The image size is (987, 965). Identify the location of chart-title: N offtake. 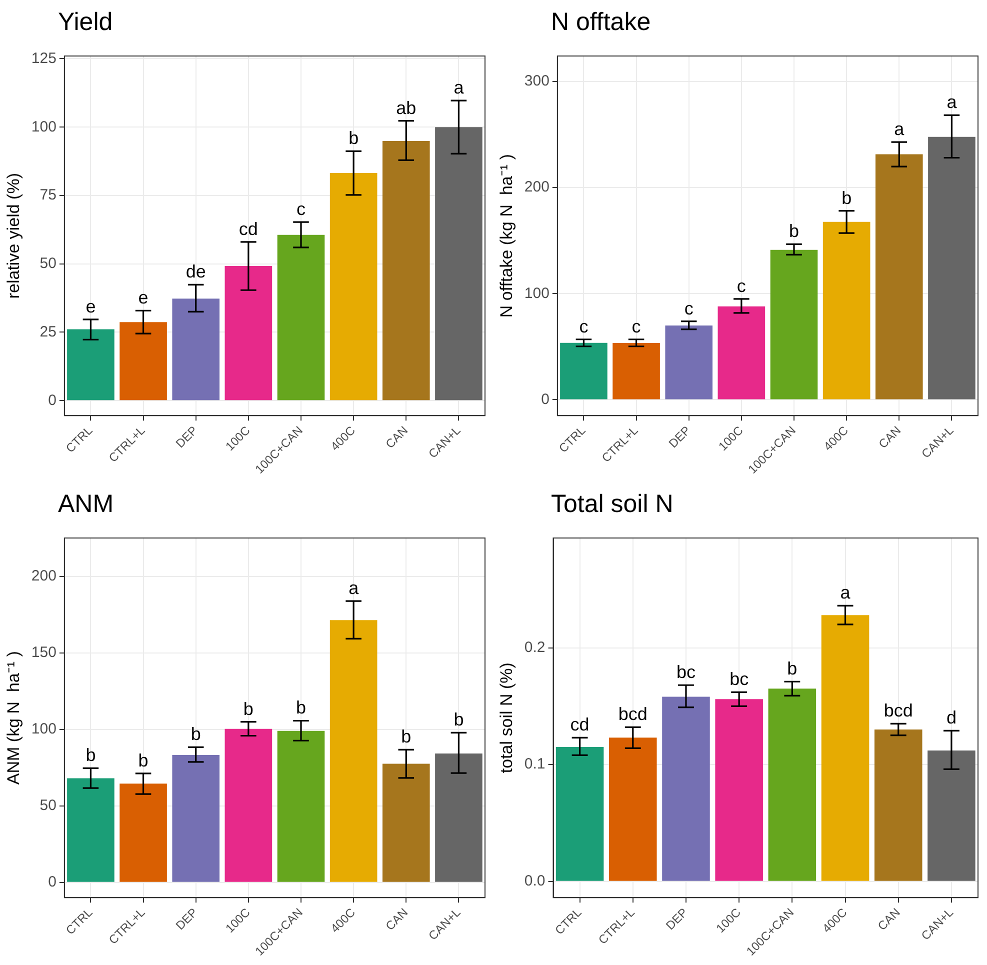
(601, 22).